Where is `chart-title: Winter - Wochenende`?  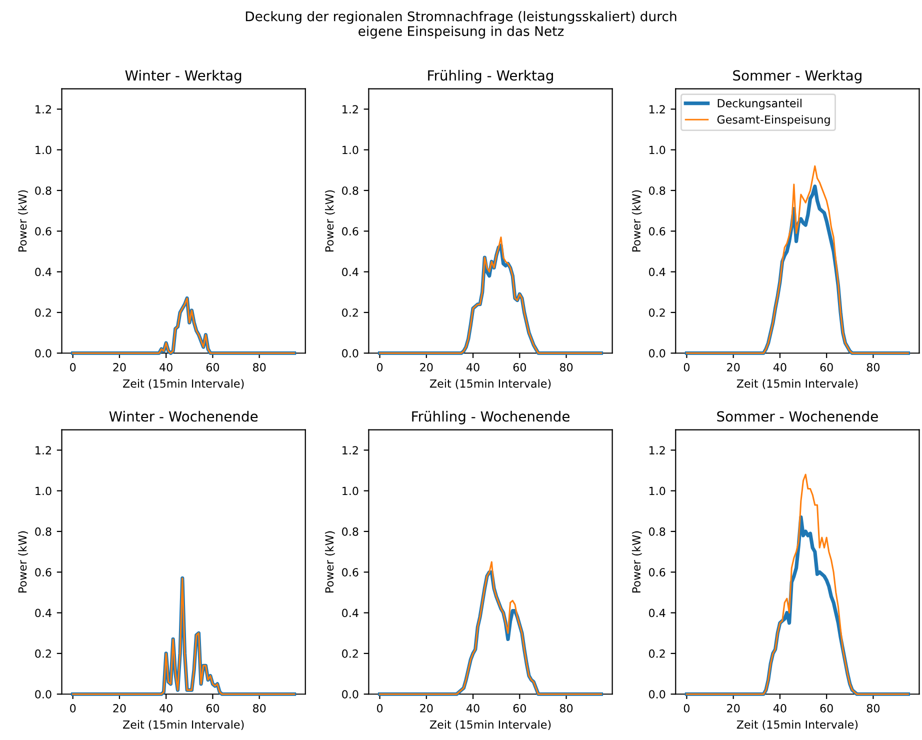 chart-title: Winter - Wochenende is located at coordinates (183, 416).